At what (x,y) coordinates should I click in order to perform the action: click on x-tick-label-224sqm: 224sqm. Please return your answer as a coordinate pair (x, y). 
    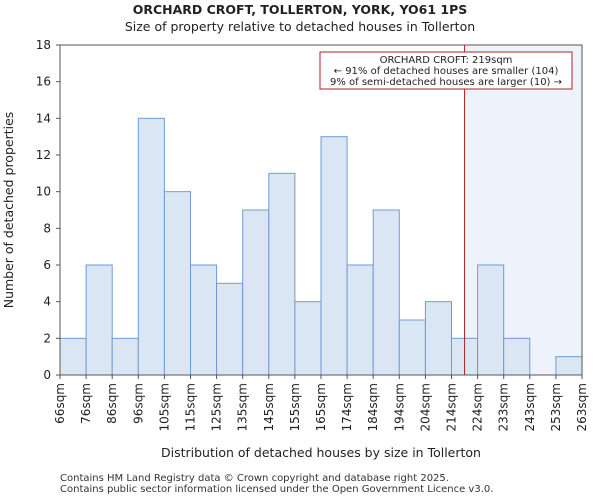
    Looking at the image, I should click on (478, 407).